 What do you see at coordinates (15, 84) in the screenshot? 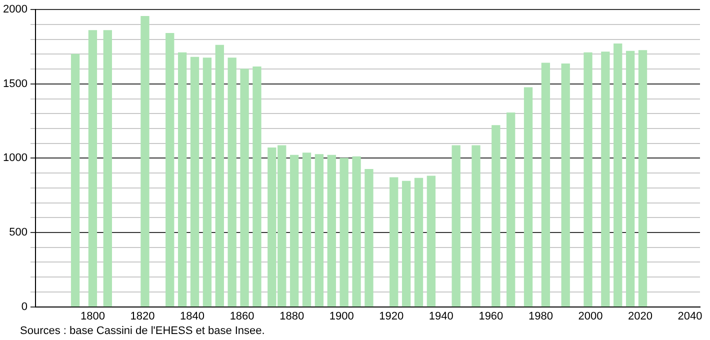
I see `y-tick-label: 1500` at bounding box center [15, 84].